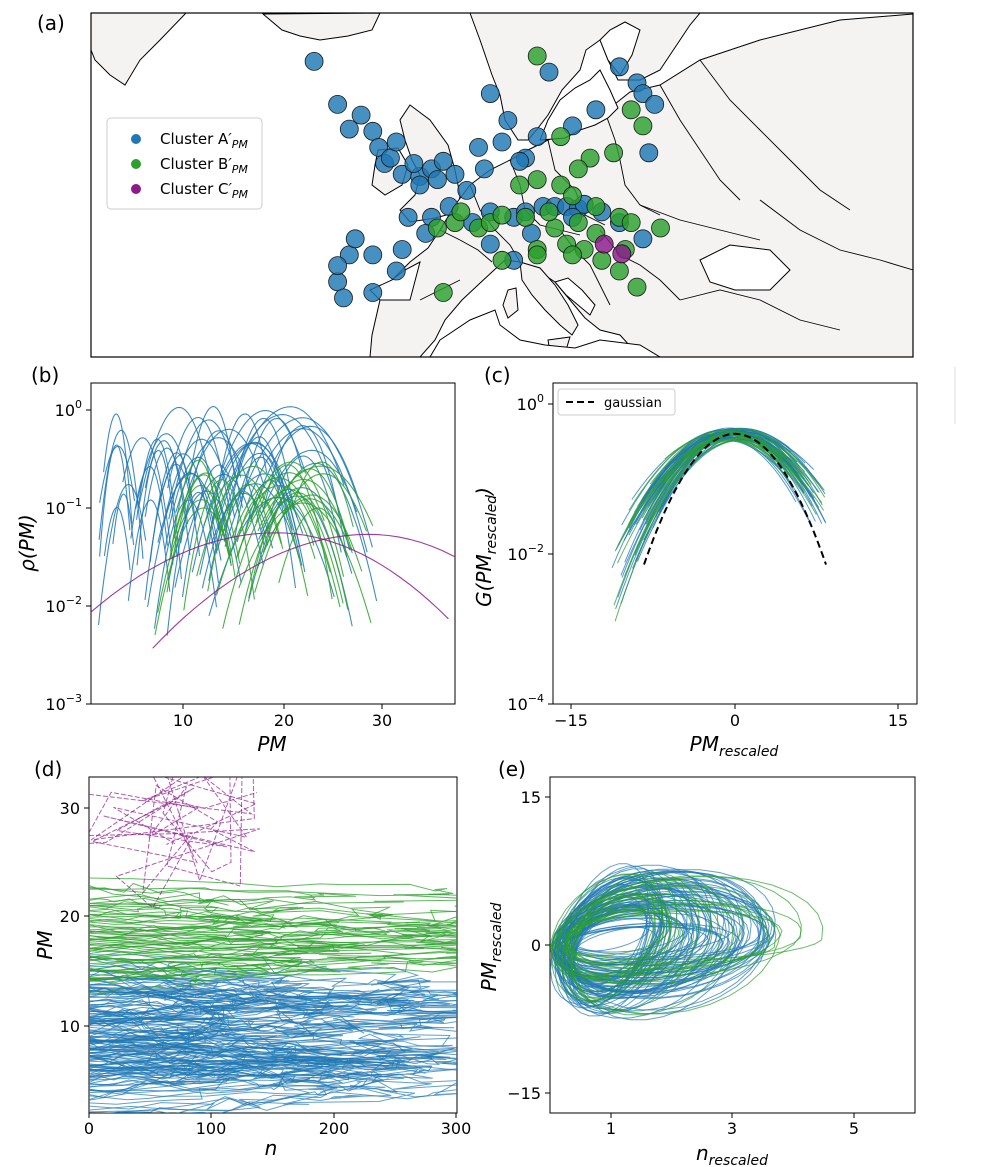 Image resolution: width=997 pixels, height=1167 pixels. Describe the element at coordinates (732, 1154) in the screenshot. I see `x-axis-label-e: nrescaled` at that location.